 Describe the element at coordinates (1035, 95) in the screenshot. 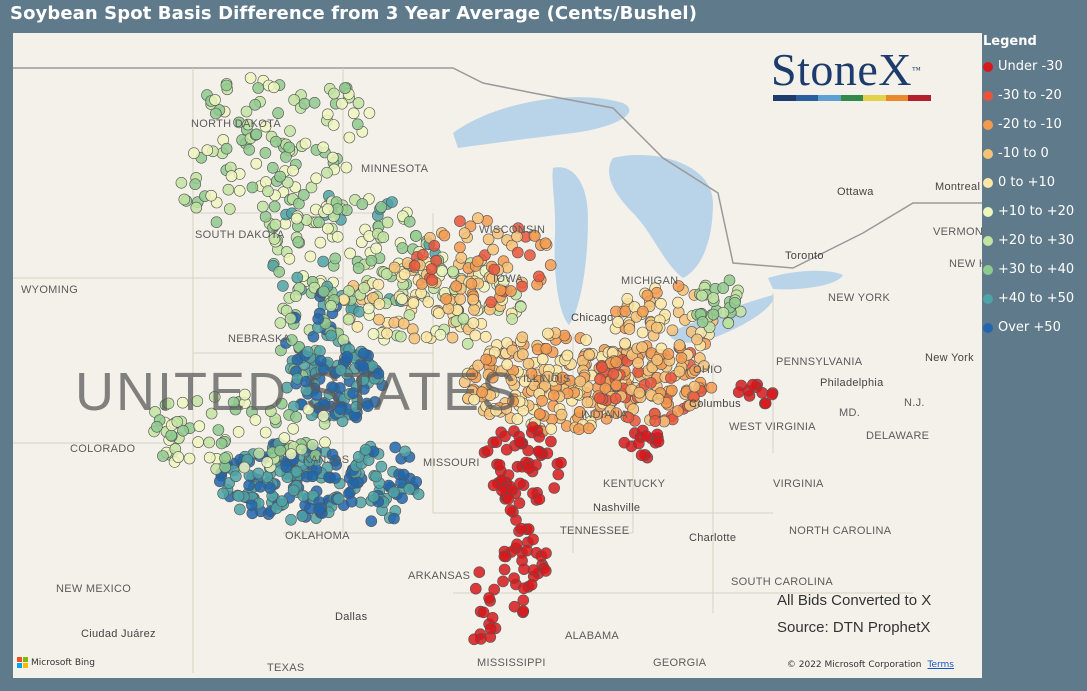

I see `legend-item: -30 to -20` at that location.